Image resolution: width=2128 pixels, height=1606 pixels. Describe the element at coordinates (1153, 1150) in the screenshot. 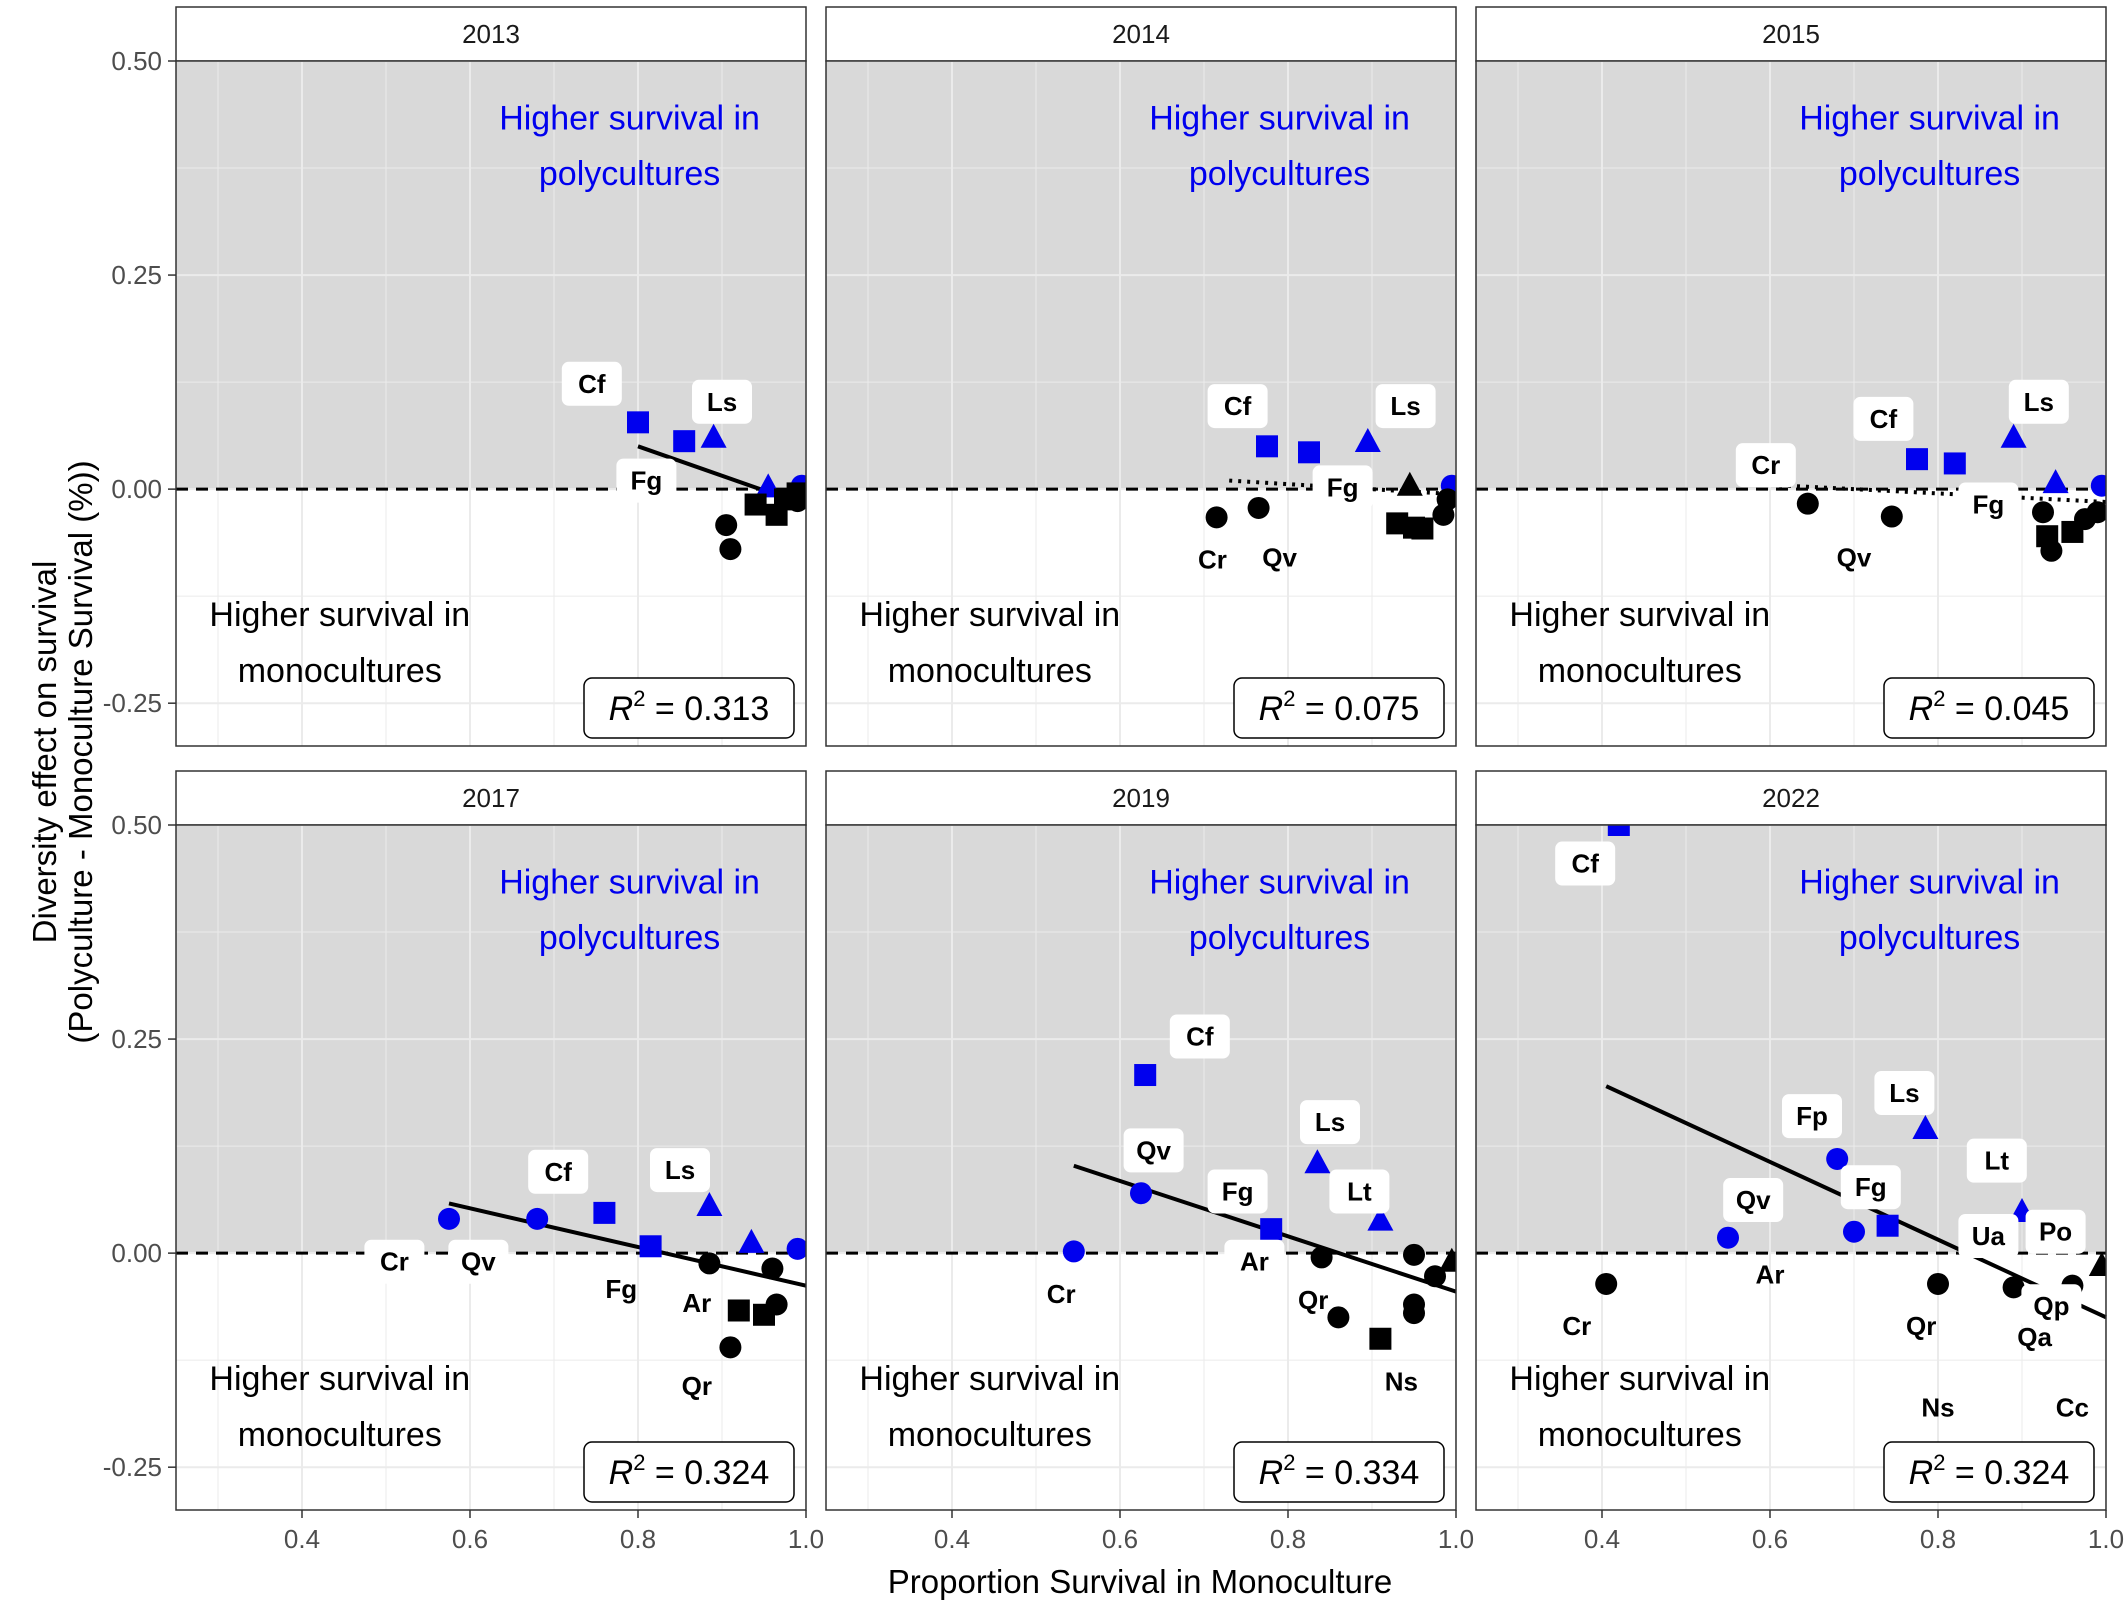

I see `species-label: Qv` at that location.